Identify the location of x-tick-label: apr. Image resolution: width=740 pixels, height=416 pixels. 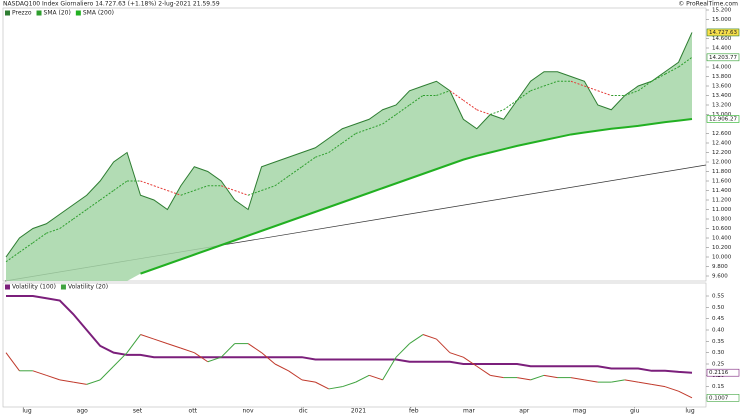
(524, 411).